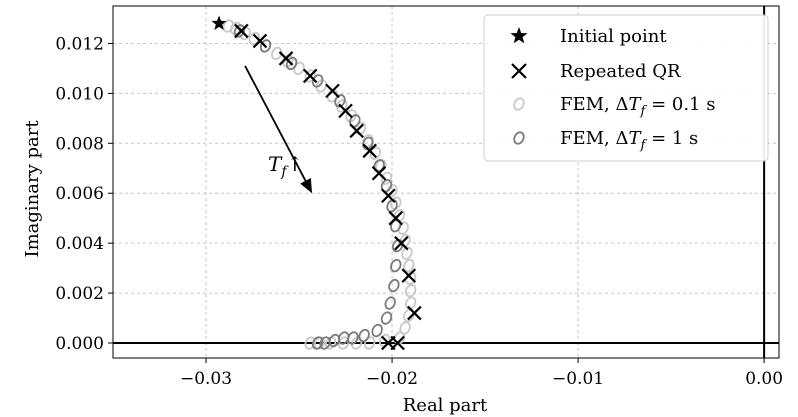  What do you see at coordinates (32, 189) in the screenshot?
I see `y-axis-label: Imaginary part` at bounding box center [32, 189].